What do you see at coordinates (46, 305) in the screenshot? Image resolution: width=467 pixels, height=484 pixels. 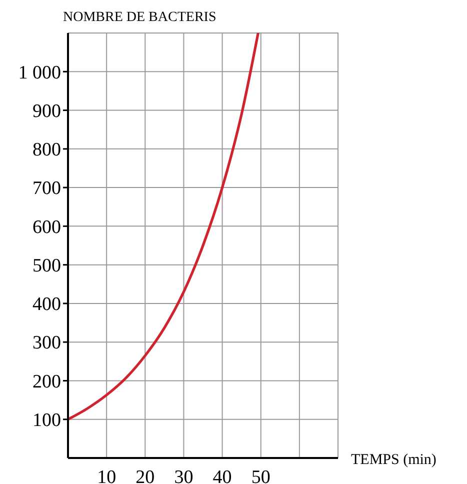 I see `y-tick-label: 400` at bounding box center [46, 305].